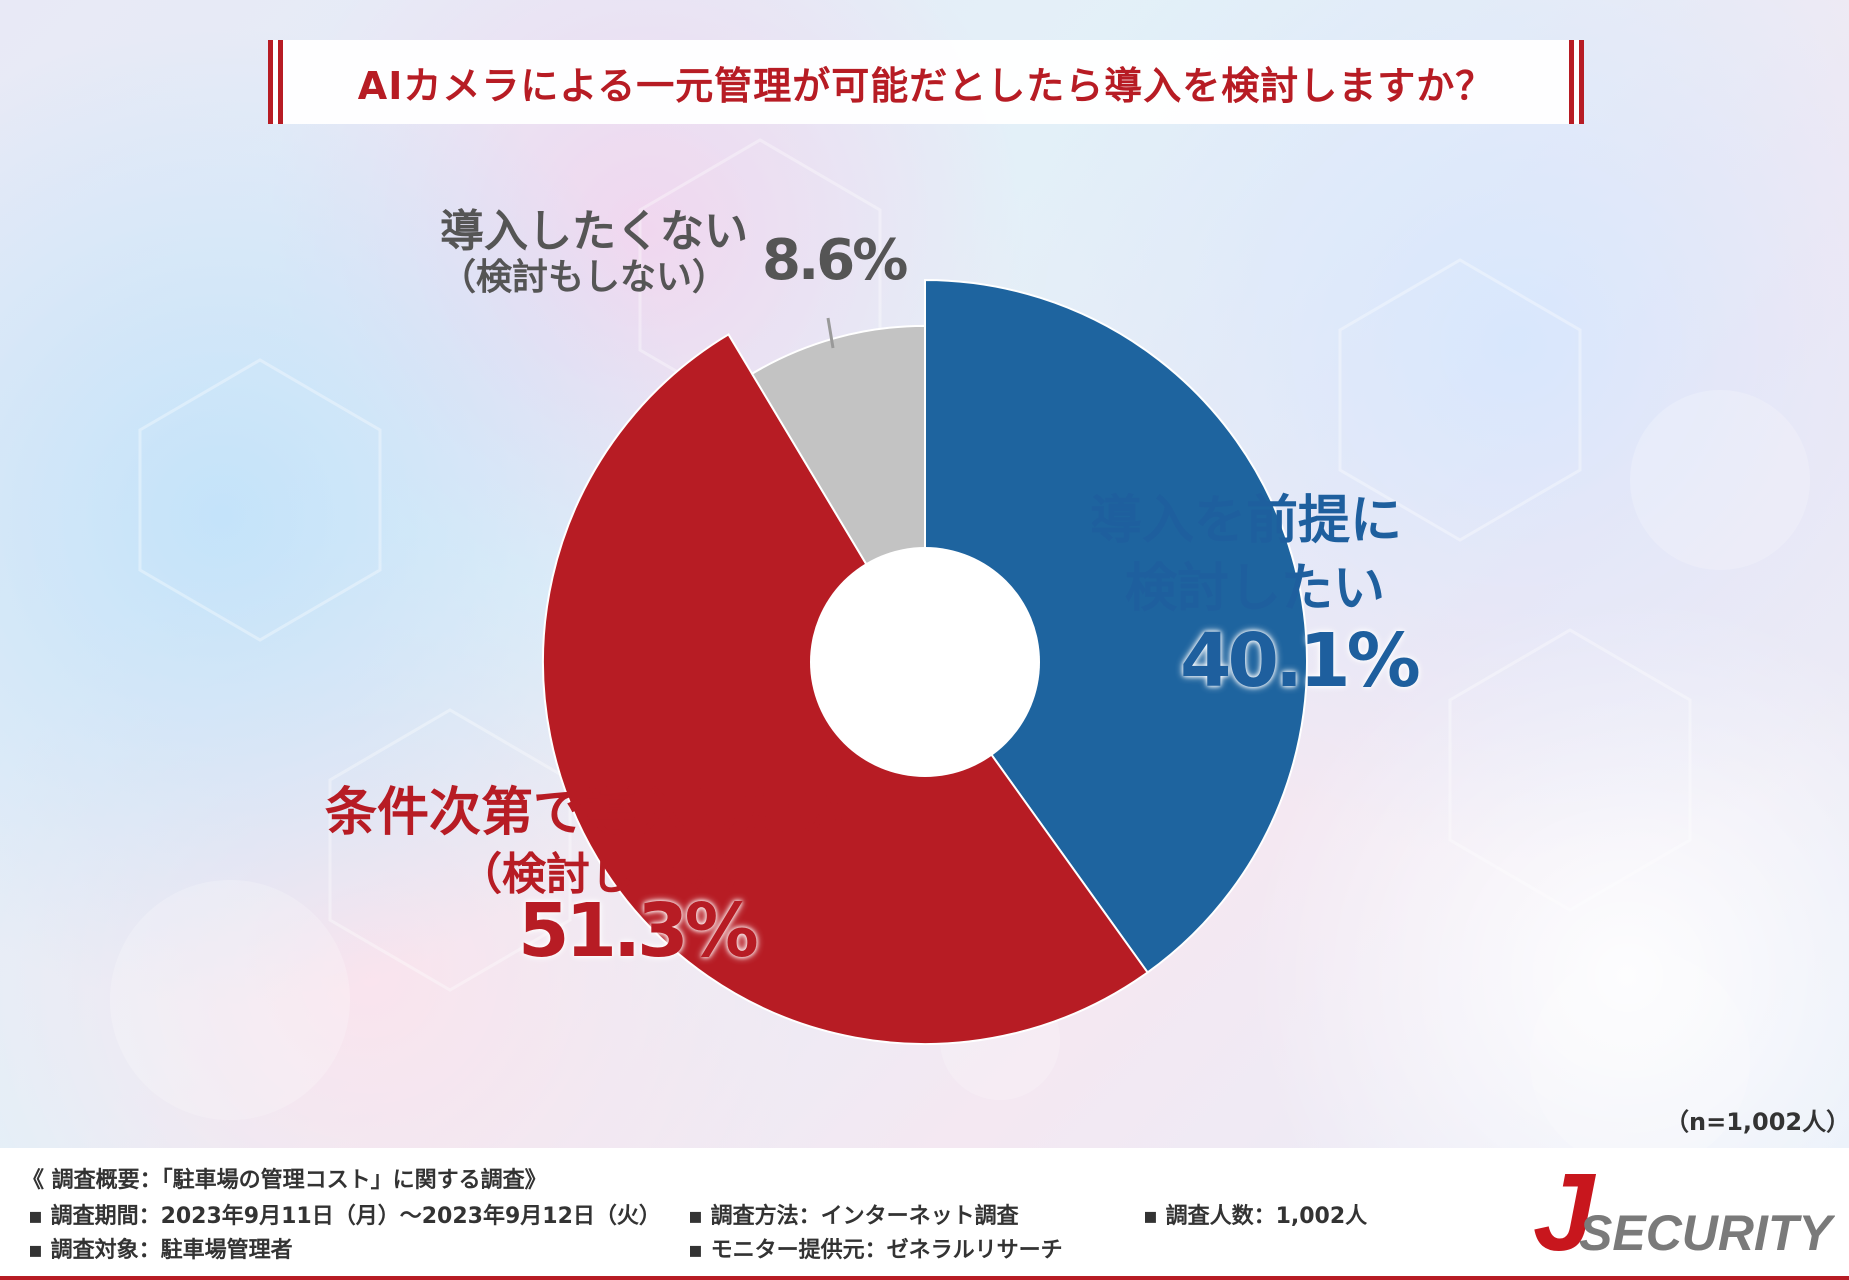  I want to click on label-premise-introduce-sub: 検討したい, so click(1255, 589).